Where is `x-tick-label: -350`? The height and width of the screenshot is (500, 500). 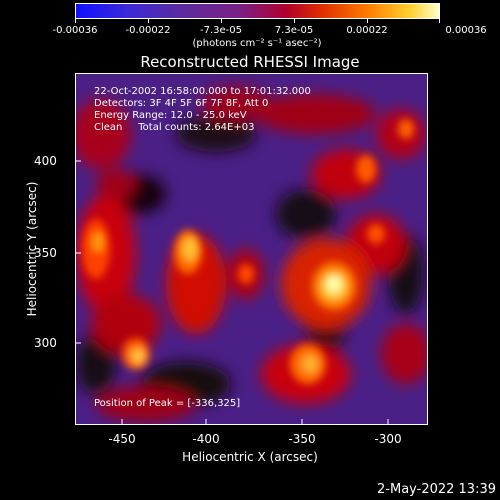 x-tick-label: -350 is located at coordinates (302, 439).